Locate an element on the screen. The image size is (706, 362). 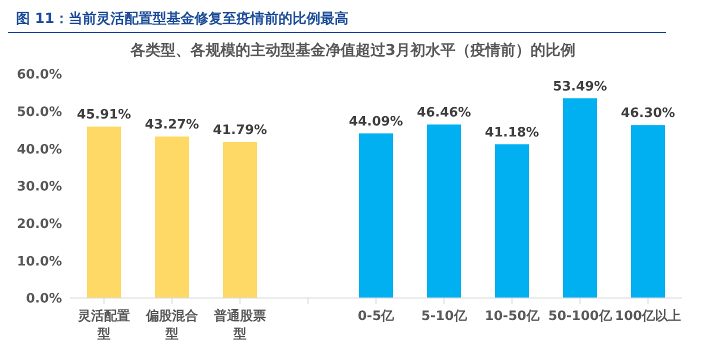
y-tick-label: 40.0% is located at coordinates (39, 150).